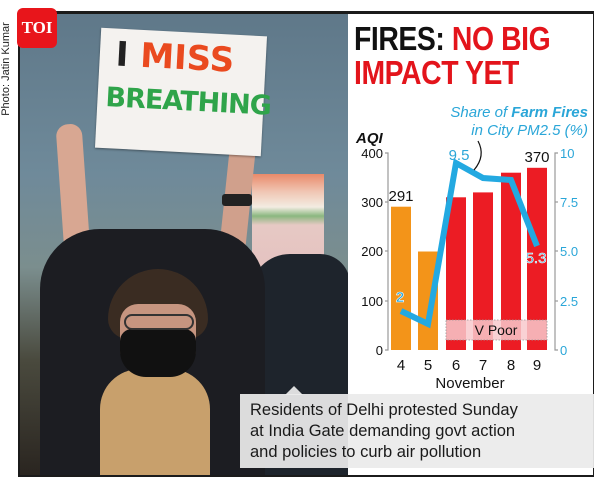  I want to click on toi-logo: TOI, so click(37, 28).